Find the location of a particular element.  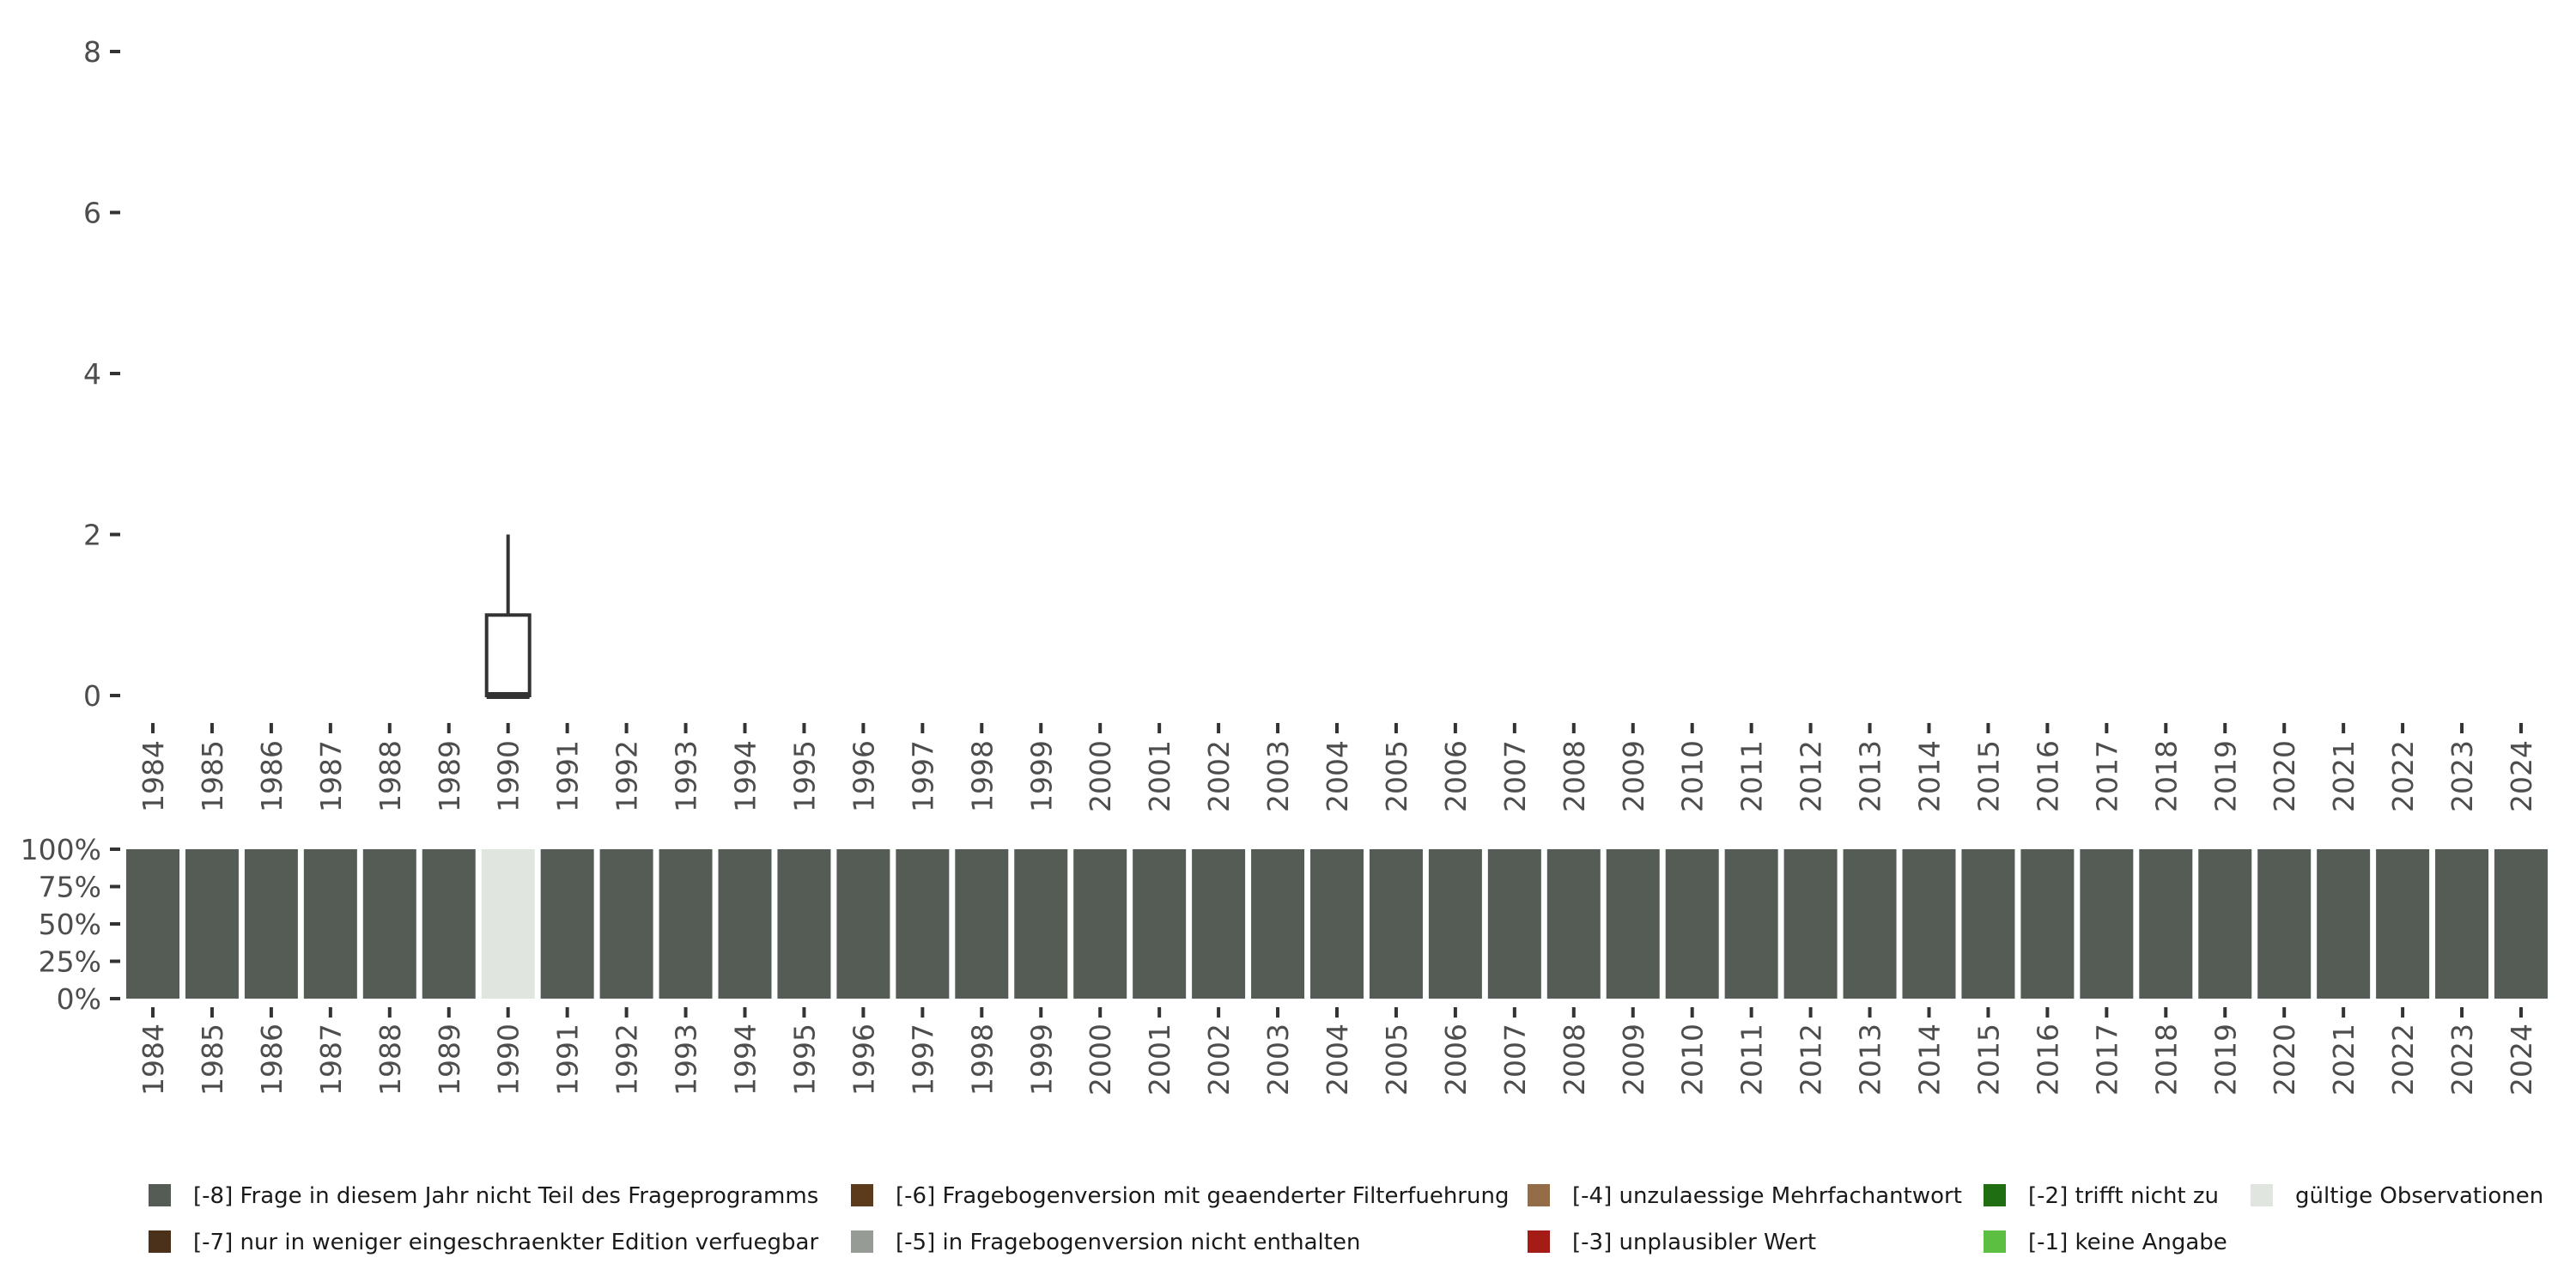

y-tick-label: 8 is located at coordinates (92, 52).